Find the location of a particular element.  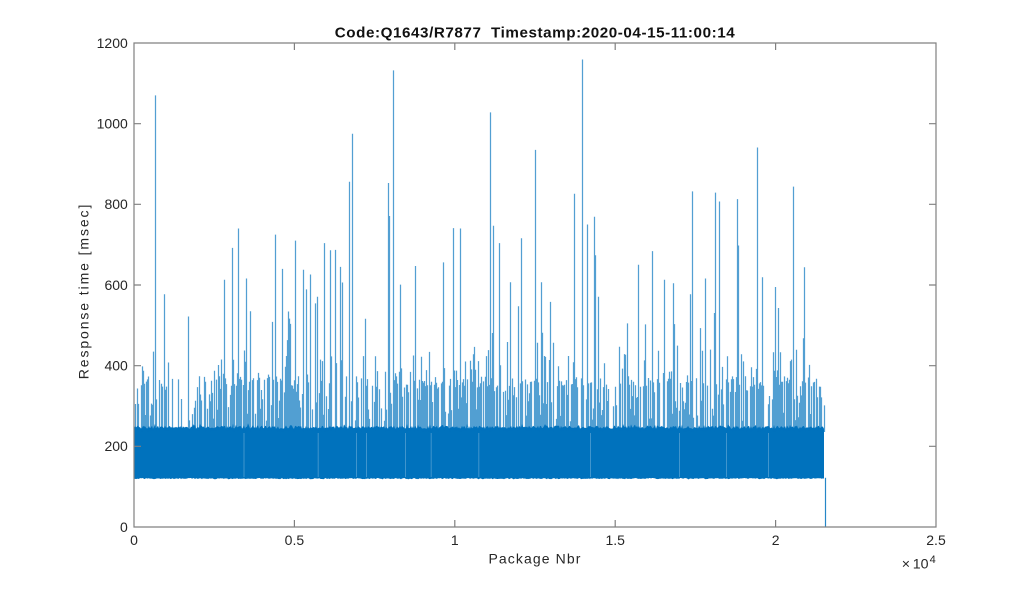

svg-text: 2 is located at coordinates (776, 540).